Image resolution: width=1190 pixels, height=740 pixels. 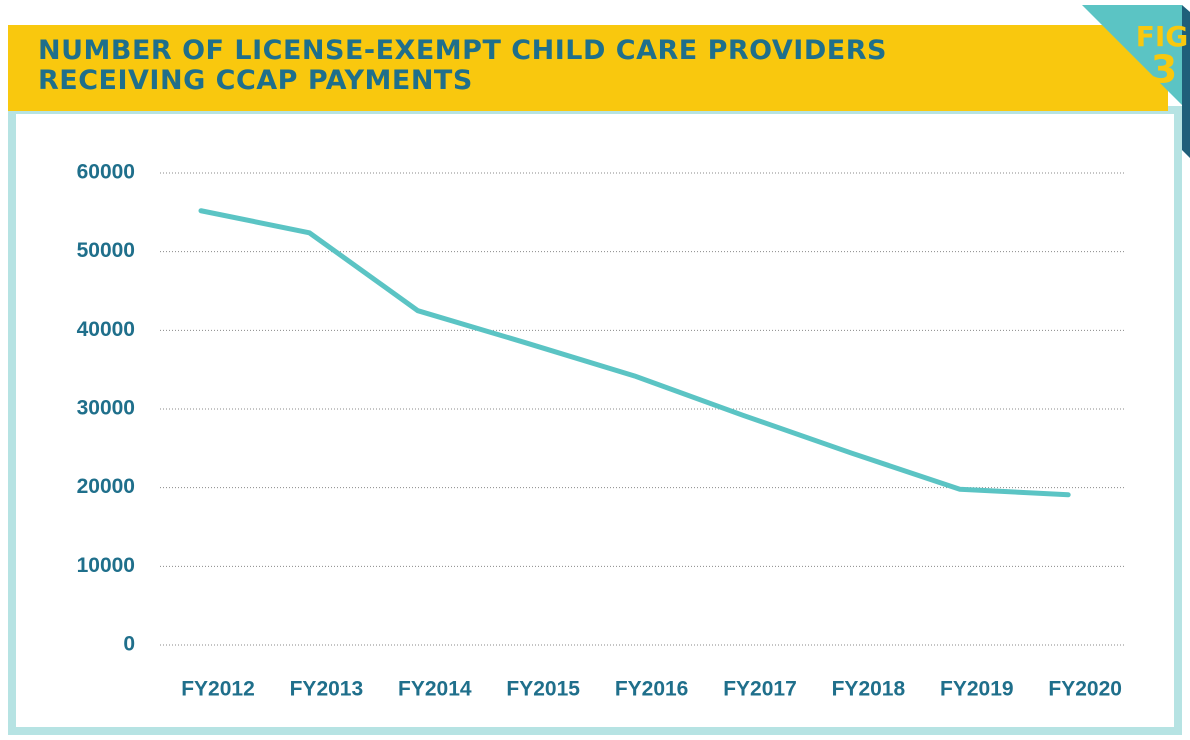 What do you see at coordinates (1162, 36) in the screenshot?
I see `fig-label: FIG` at bounding box center [1162, 36].